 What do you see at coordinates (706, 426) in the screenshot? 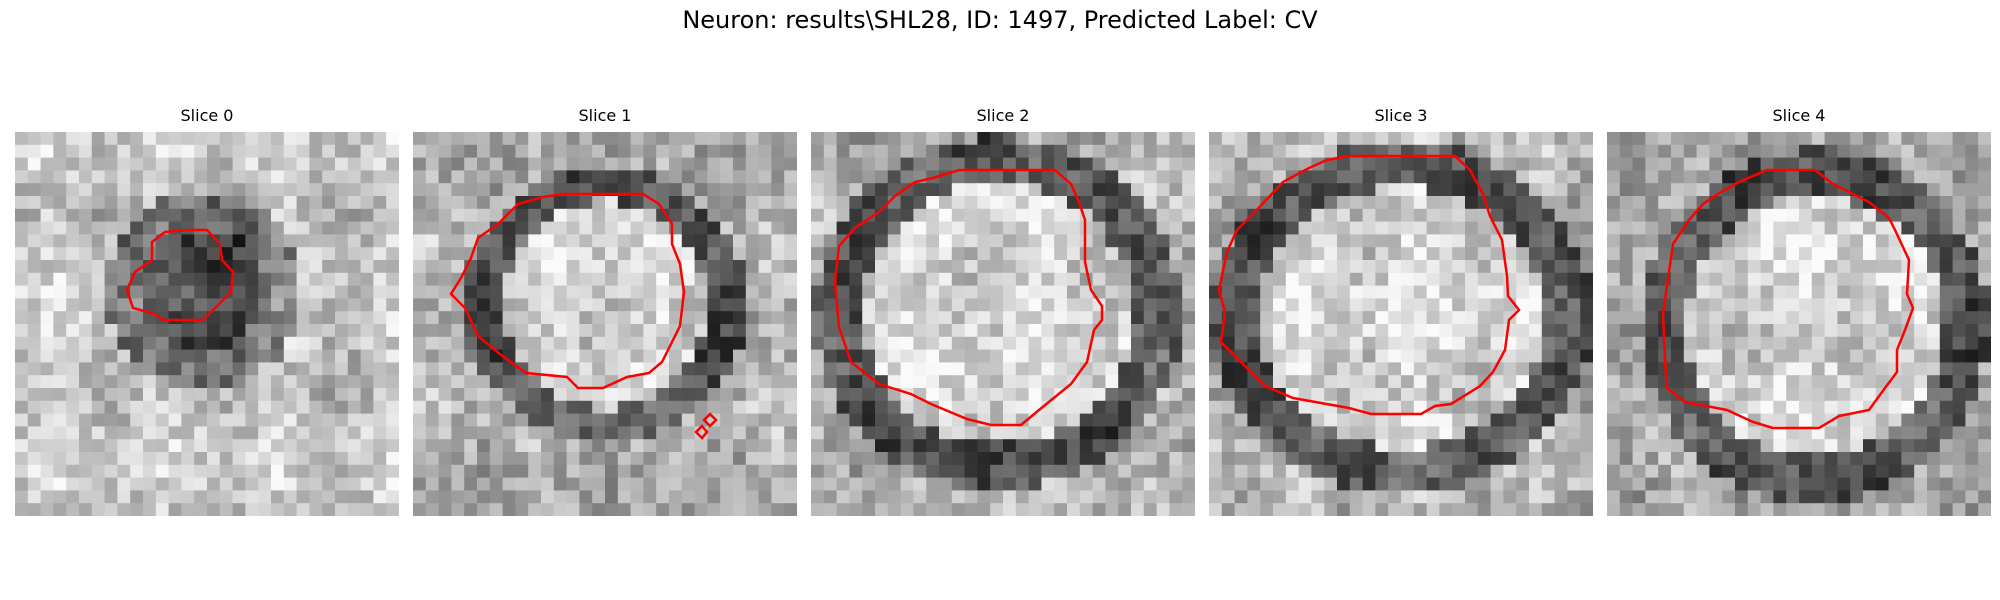
I see `segmentation-contour-fragment` at bounding box center [706, 426].